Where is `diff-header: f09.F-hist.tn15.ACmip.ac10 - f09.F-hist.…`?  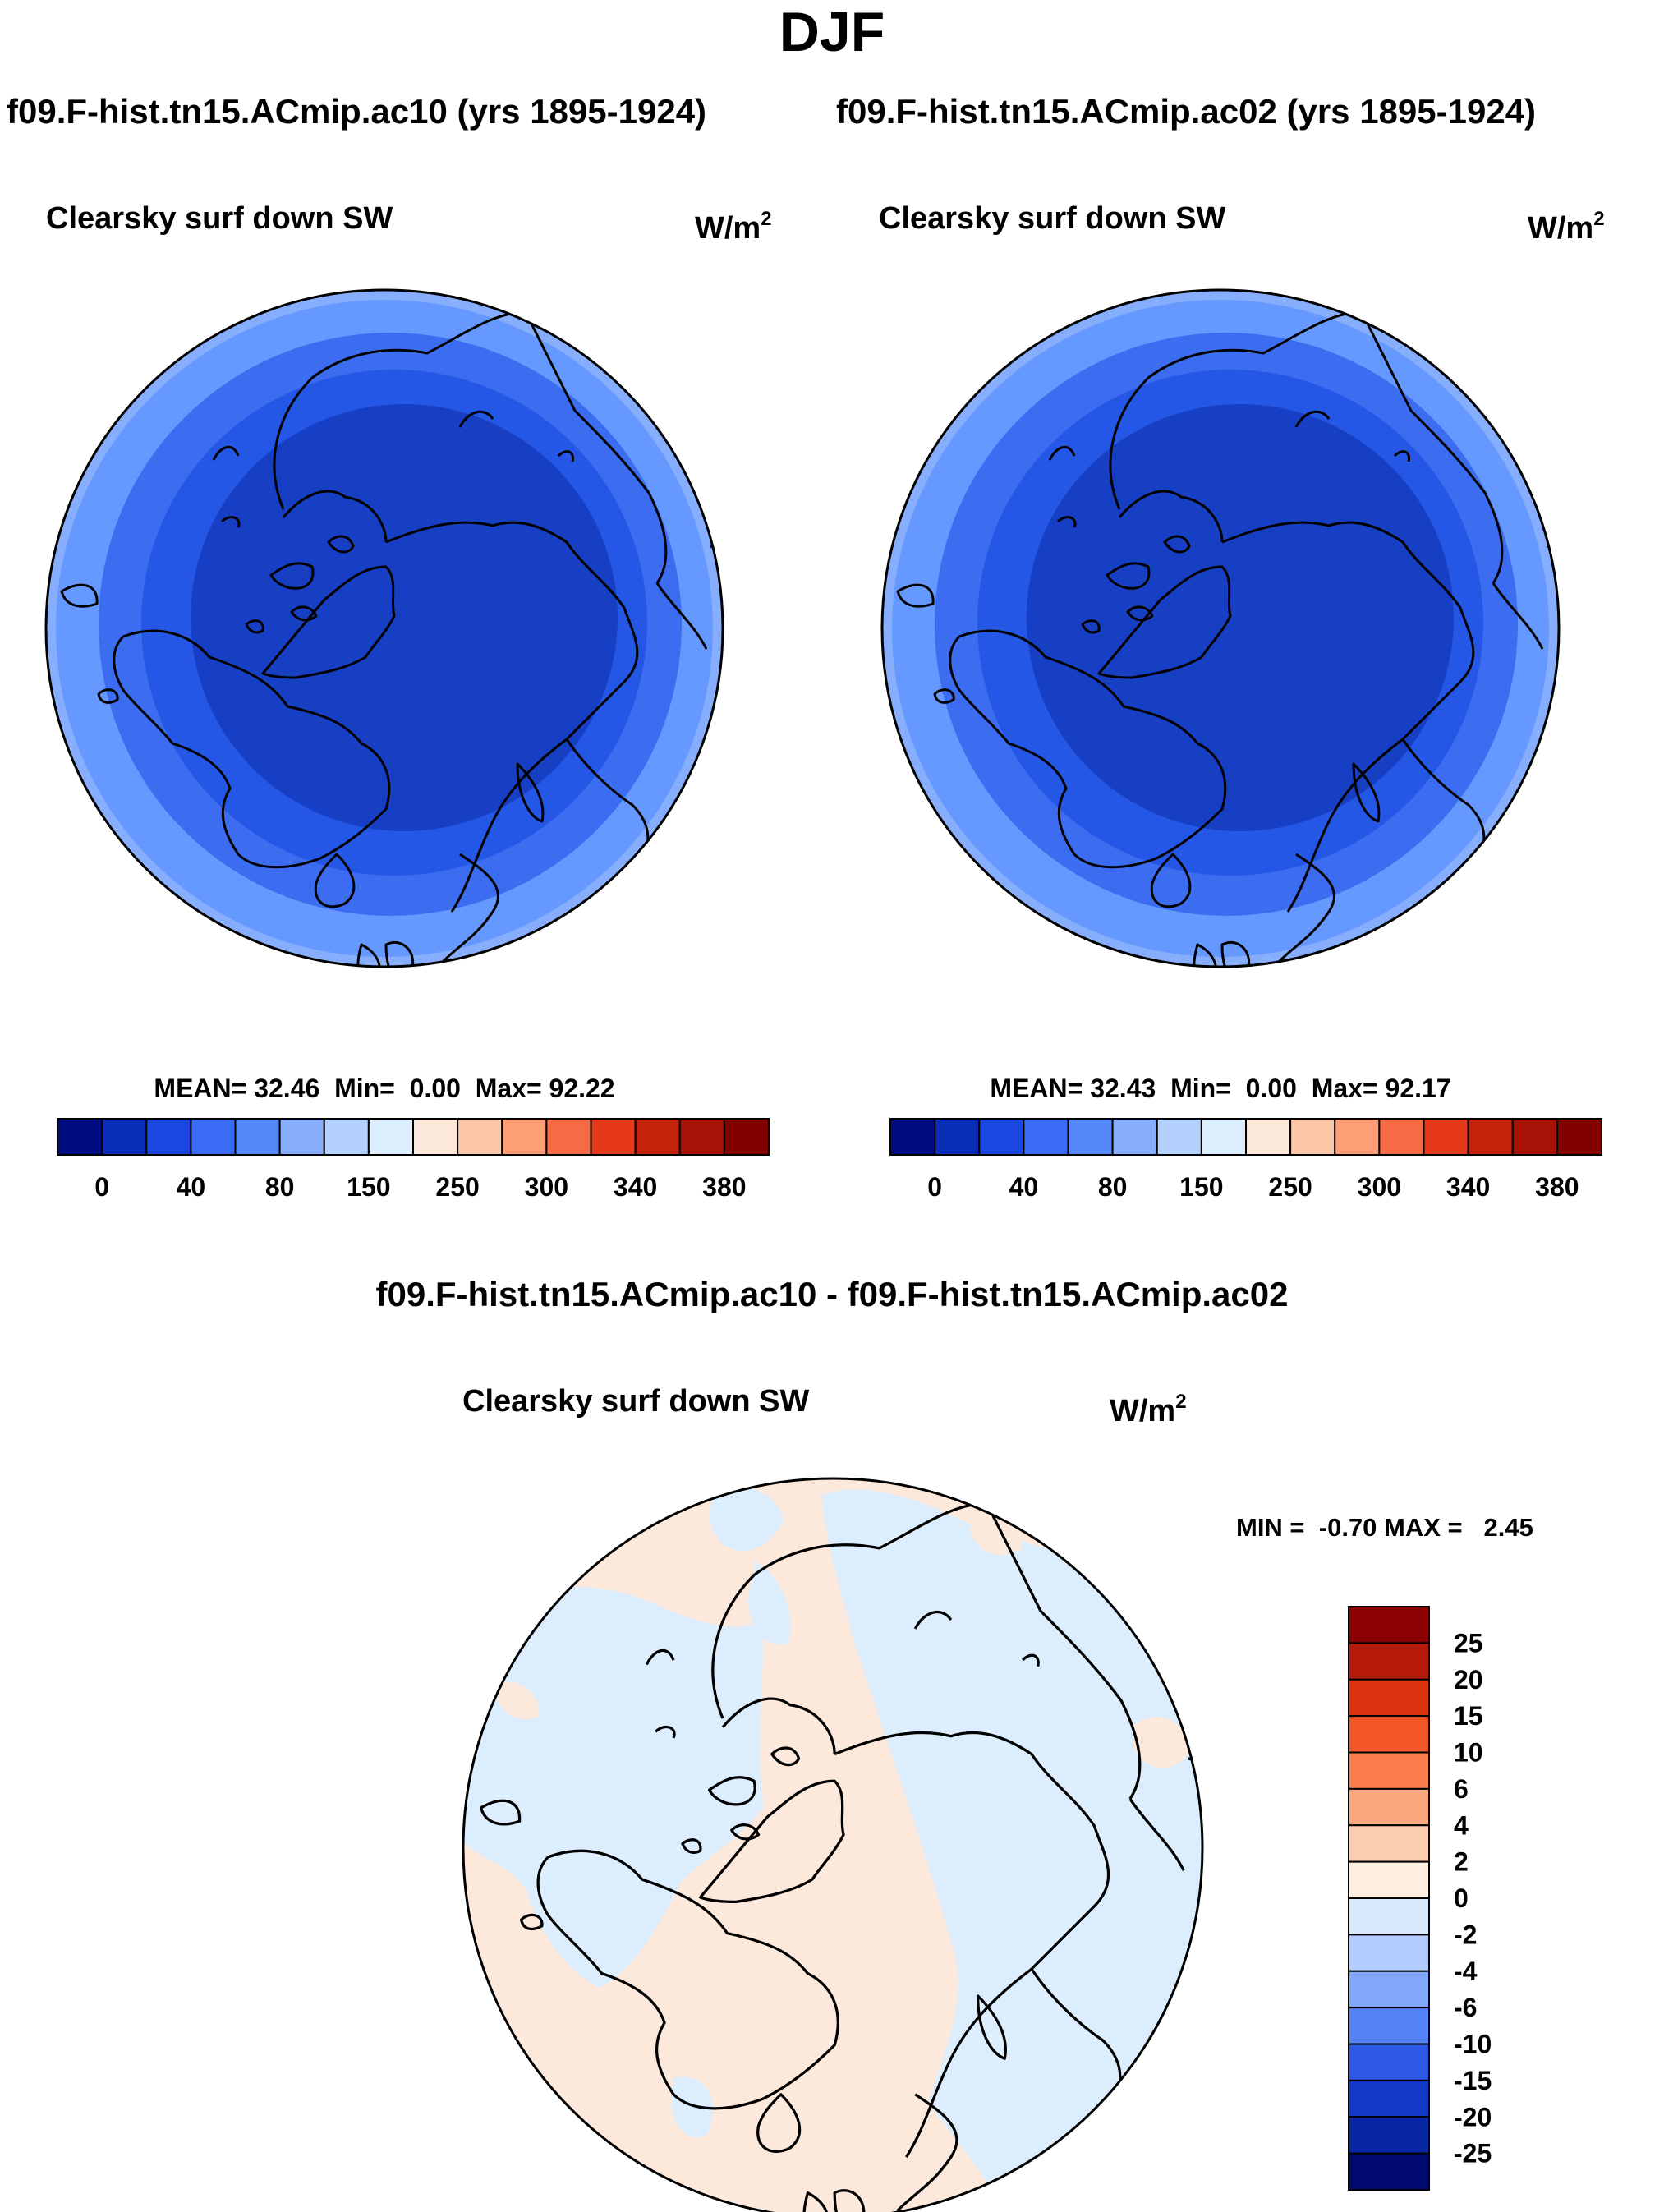
diff-header: f09.F-hist.tn15.ACmip.ac10 - f09.F-hist.… is located at coordinates (832, 1294).